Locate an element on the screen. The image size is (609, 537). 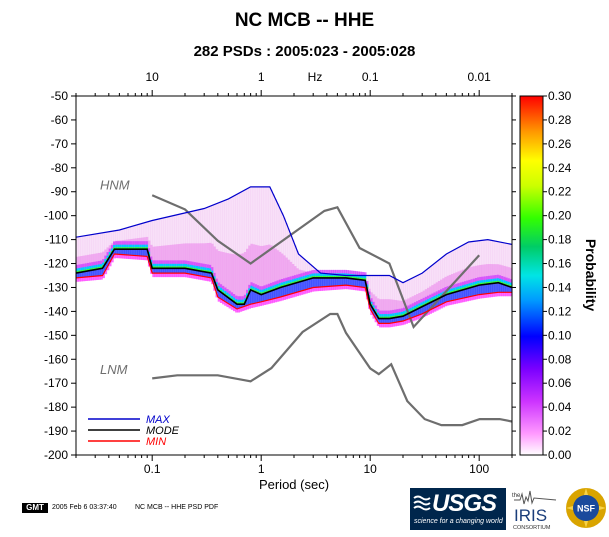
colorbar-tick-label: 0.14 is located at coordinates (560, 287).